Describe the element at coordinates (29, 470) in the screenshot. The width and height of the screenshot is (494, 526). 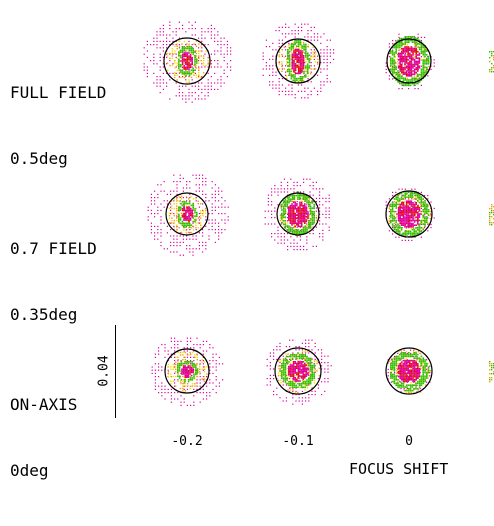
I see `row-label-on-axis-angle: 0deg` at that location.